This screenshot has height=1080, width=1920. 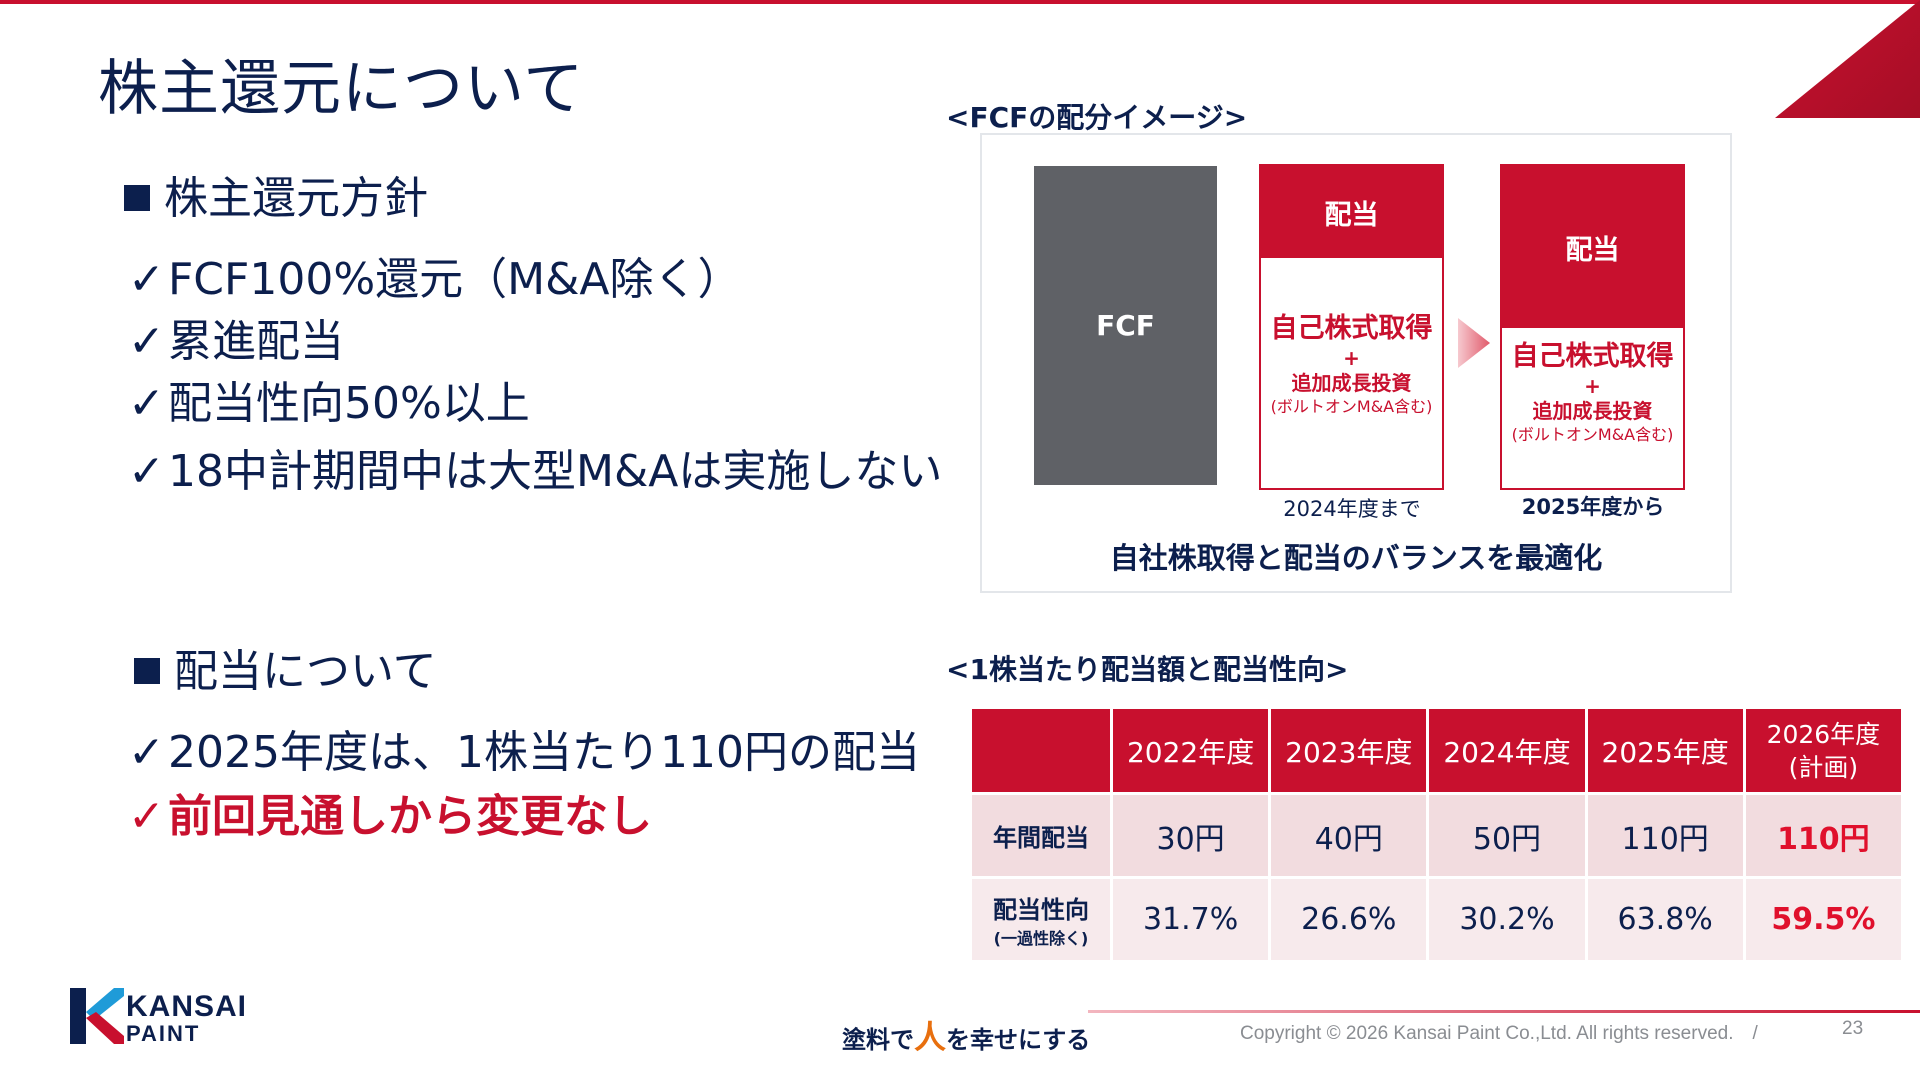 I want to click on dividend-heading: 配当について, so click(x=285, y=667).